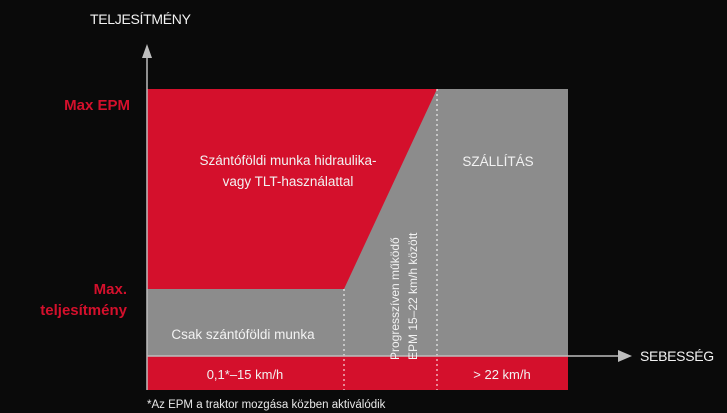  I want to click on label-max-power-line2: teljesítmény, so click(83, 310).